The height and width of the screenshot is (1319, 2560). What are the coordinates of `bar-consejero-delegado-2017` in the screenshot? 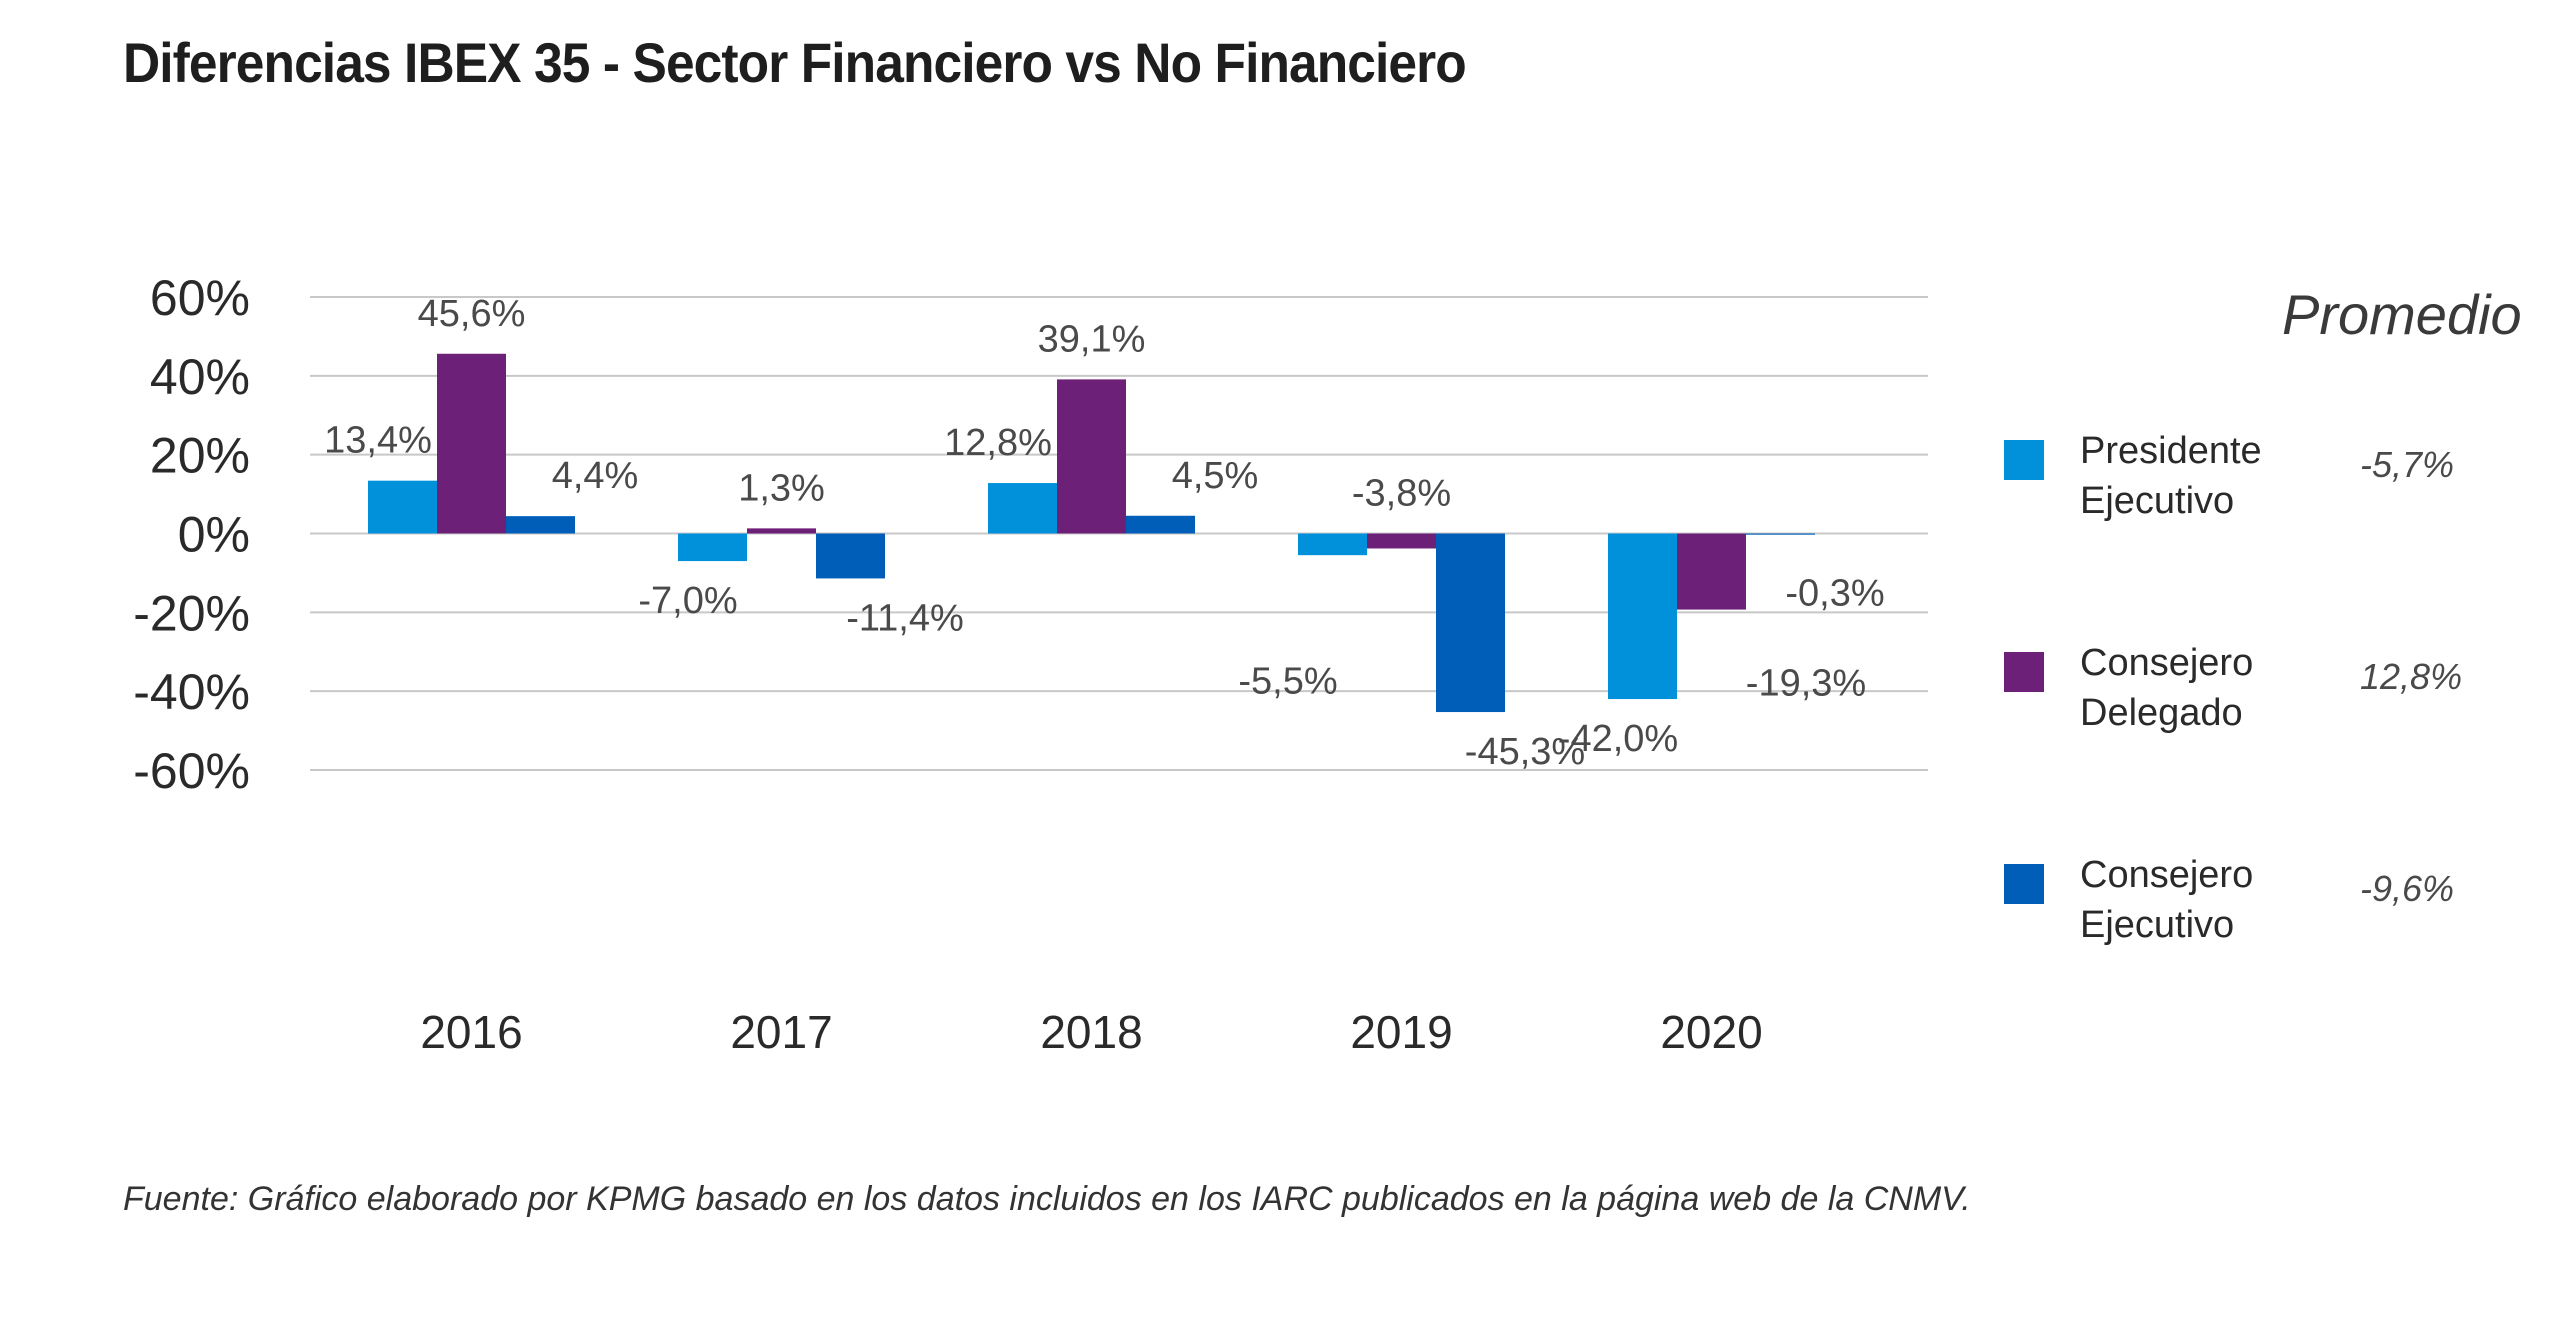 It's located at (781, 531).